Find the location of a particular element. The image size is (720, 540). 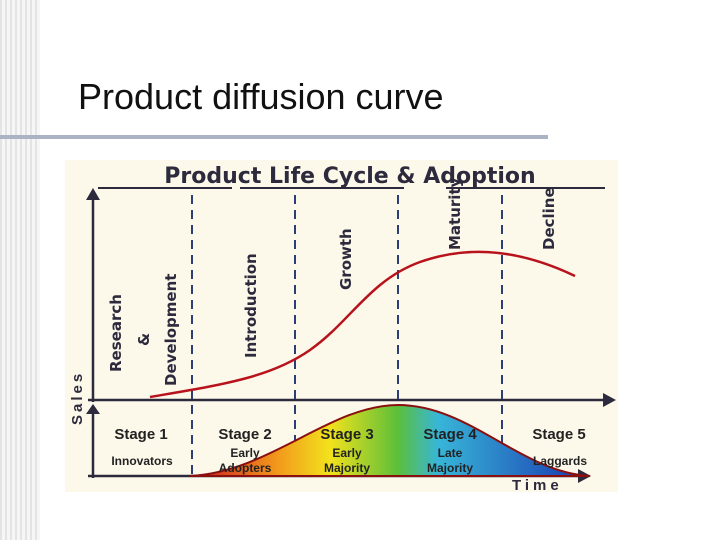

adoption-curve is located at coordinates (390, 440).